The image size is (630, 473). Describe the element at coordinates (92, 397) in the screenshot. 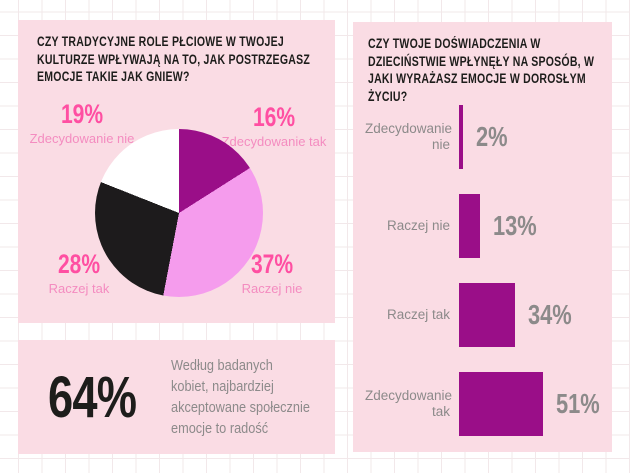

I see `stat-value: 64%` at that location.